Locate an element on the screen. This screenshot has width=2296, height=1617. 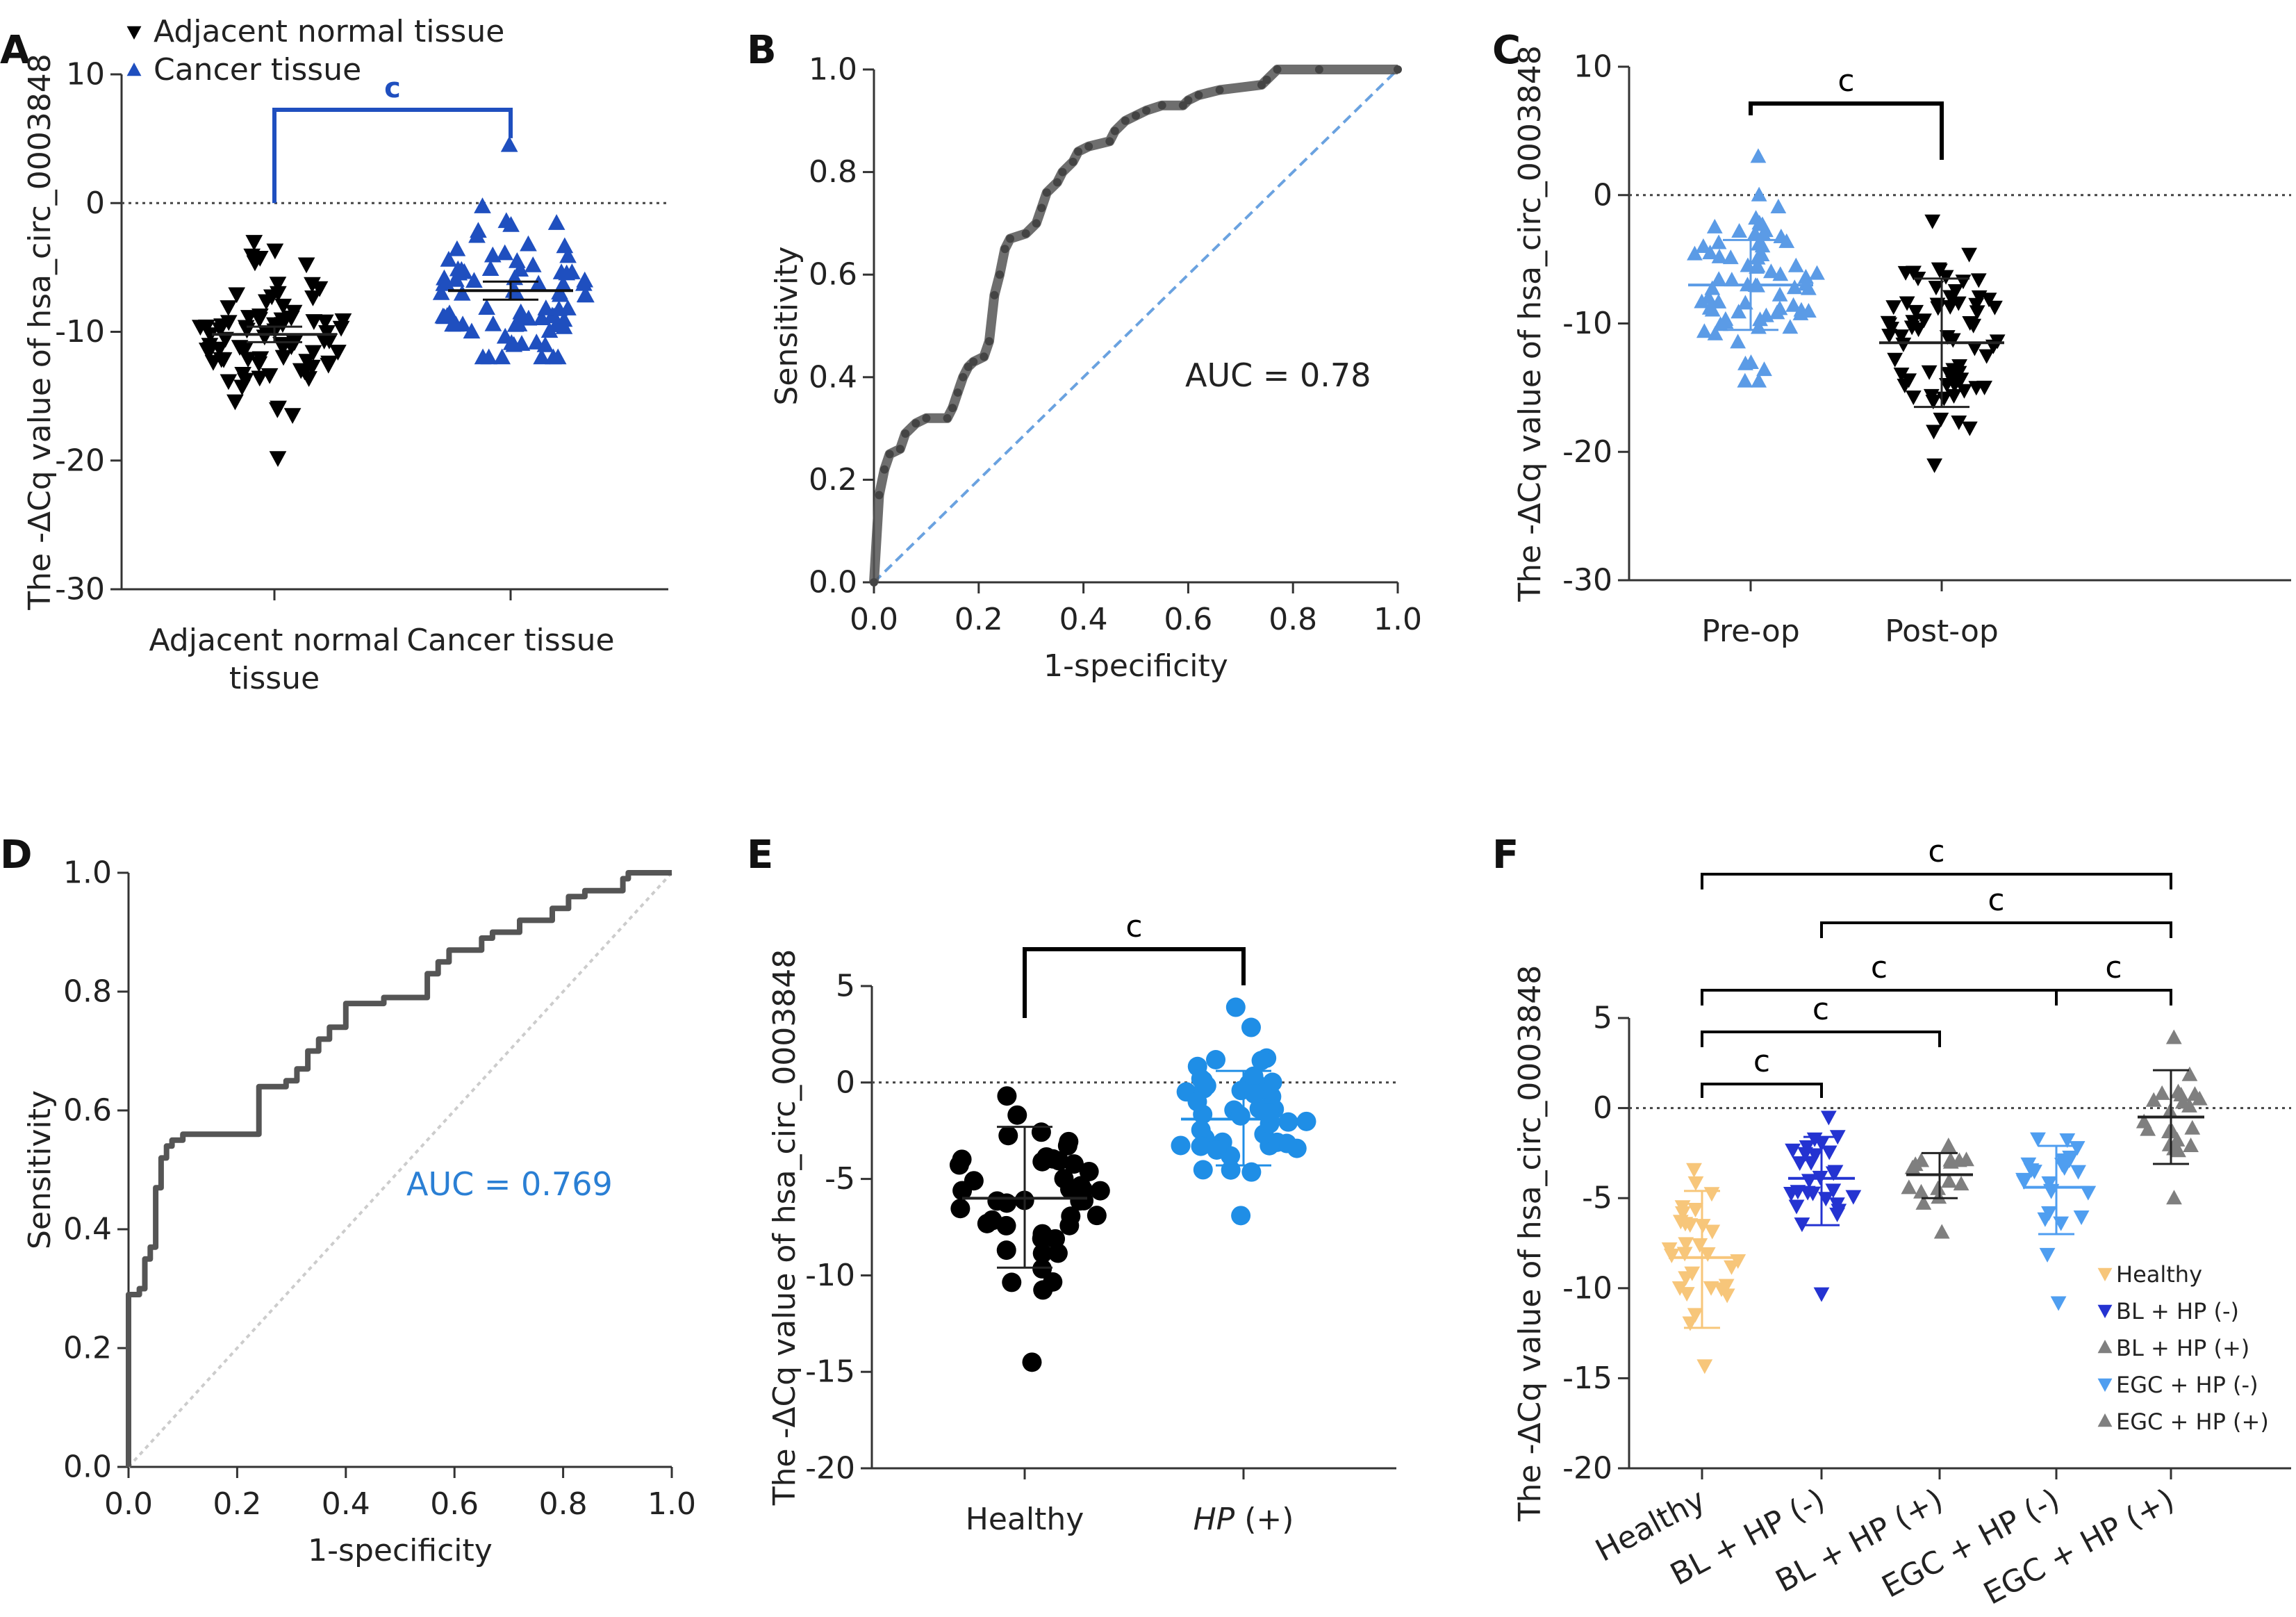
legend-label: Cancer tissue is located at coordinates (257, 70).